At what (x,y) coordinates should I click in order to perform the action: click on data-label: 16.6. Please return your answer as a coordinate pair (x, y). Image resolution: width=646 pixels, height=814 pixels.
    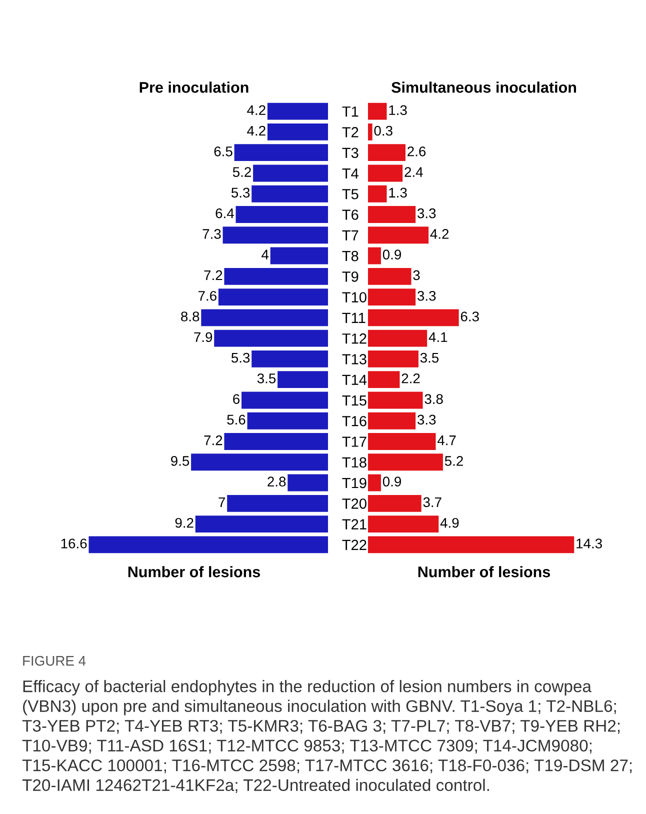
    Looking at the image, I should click on (74, 543).